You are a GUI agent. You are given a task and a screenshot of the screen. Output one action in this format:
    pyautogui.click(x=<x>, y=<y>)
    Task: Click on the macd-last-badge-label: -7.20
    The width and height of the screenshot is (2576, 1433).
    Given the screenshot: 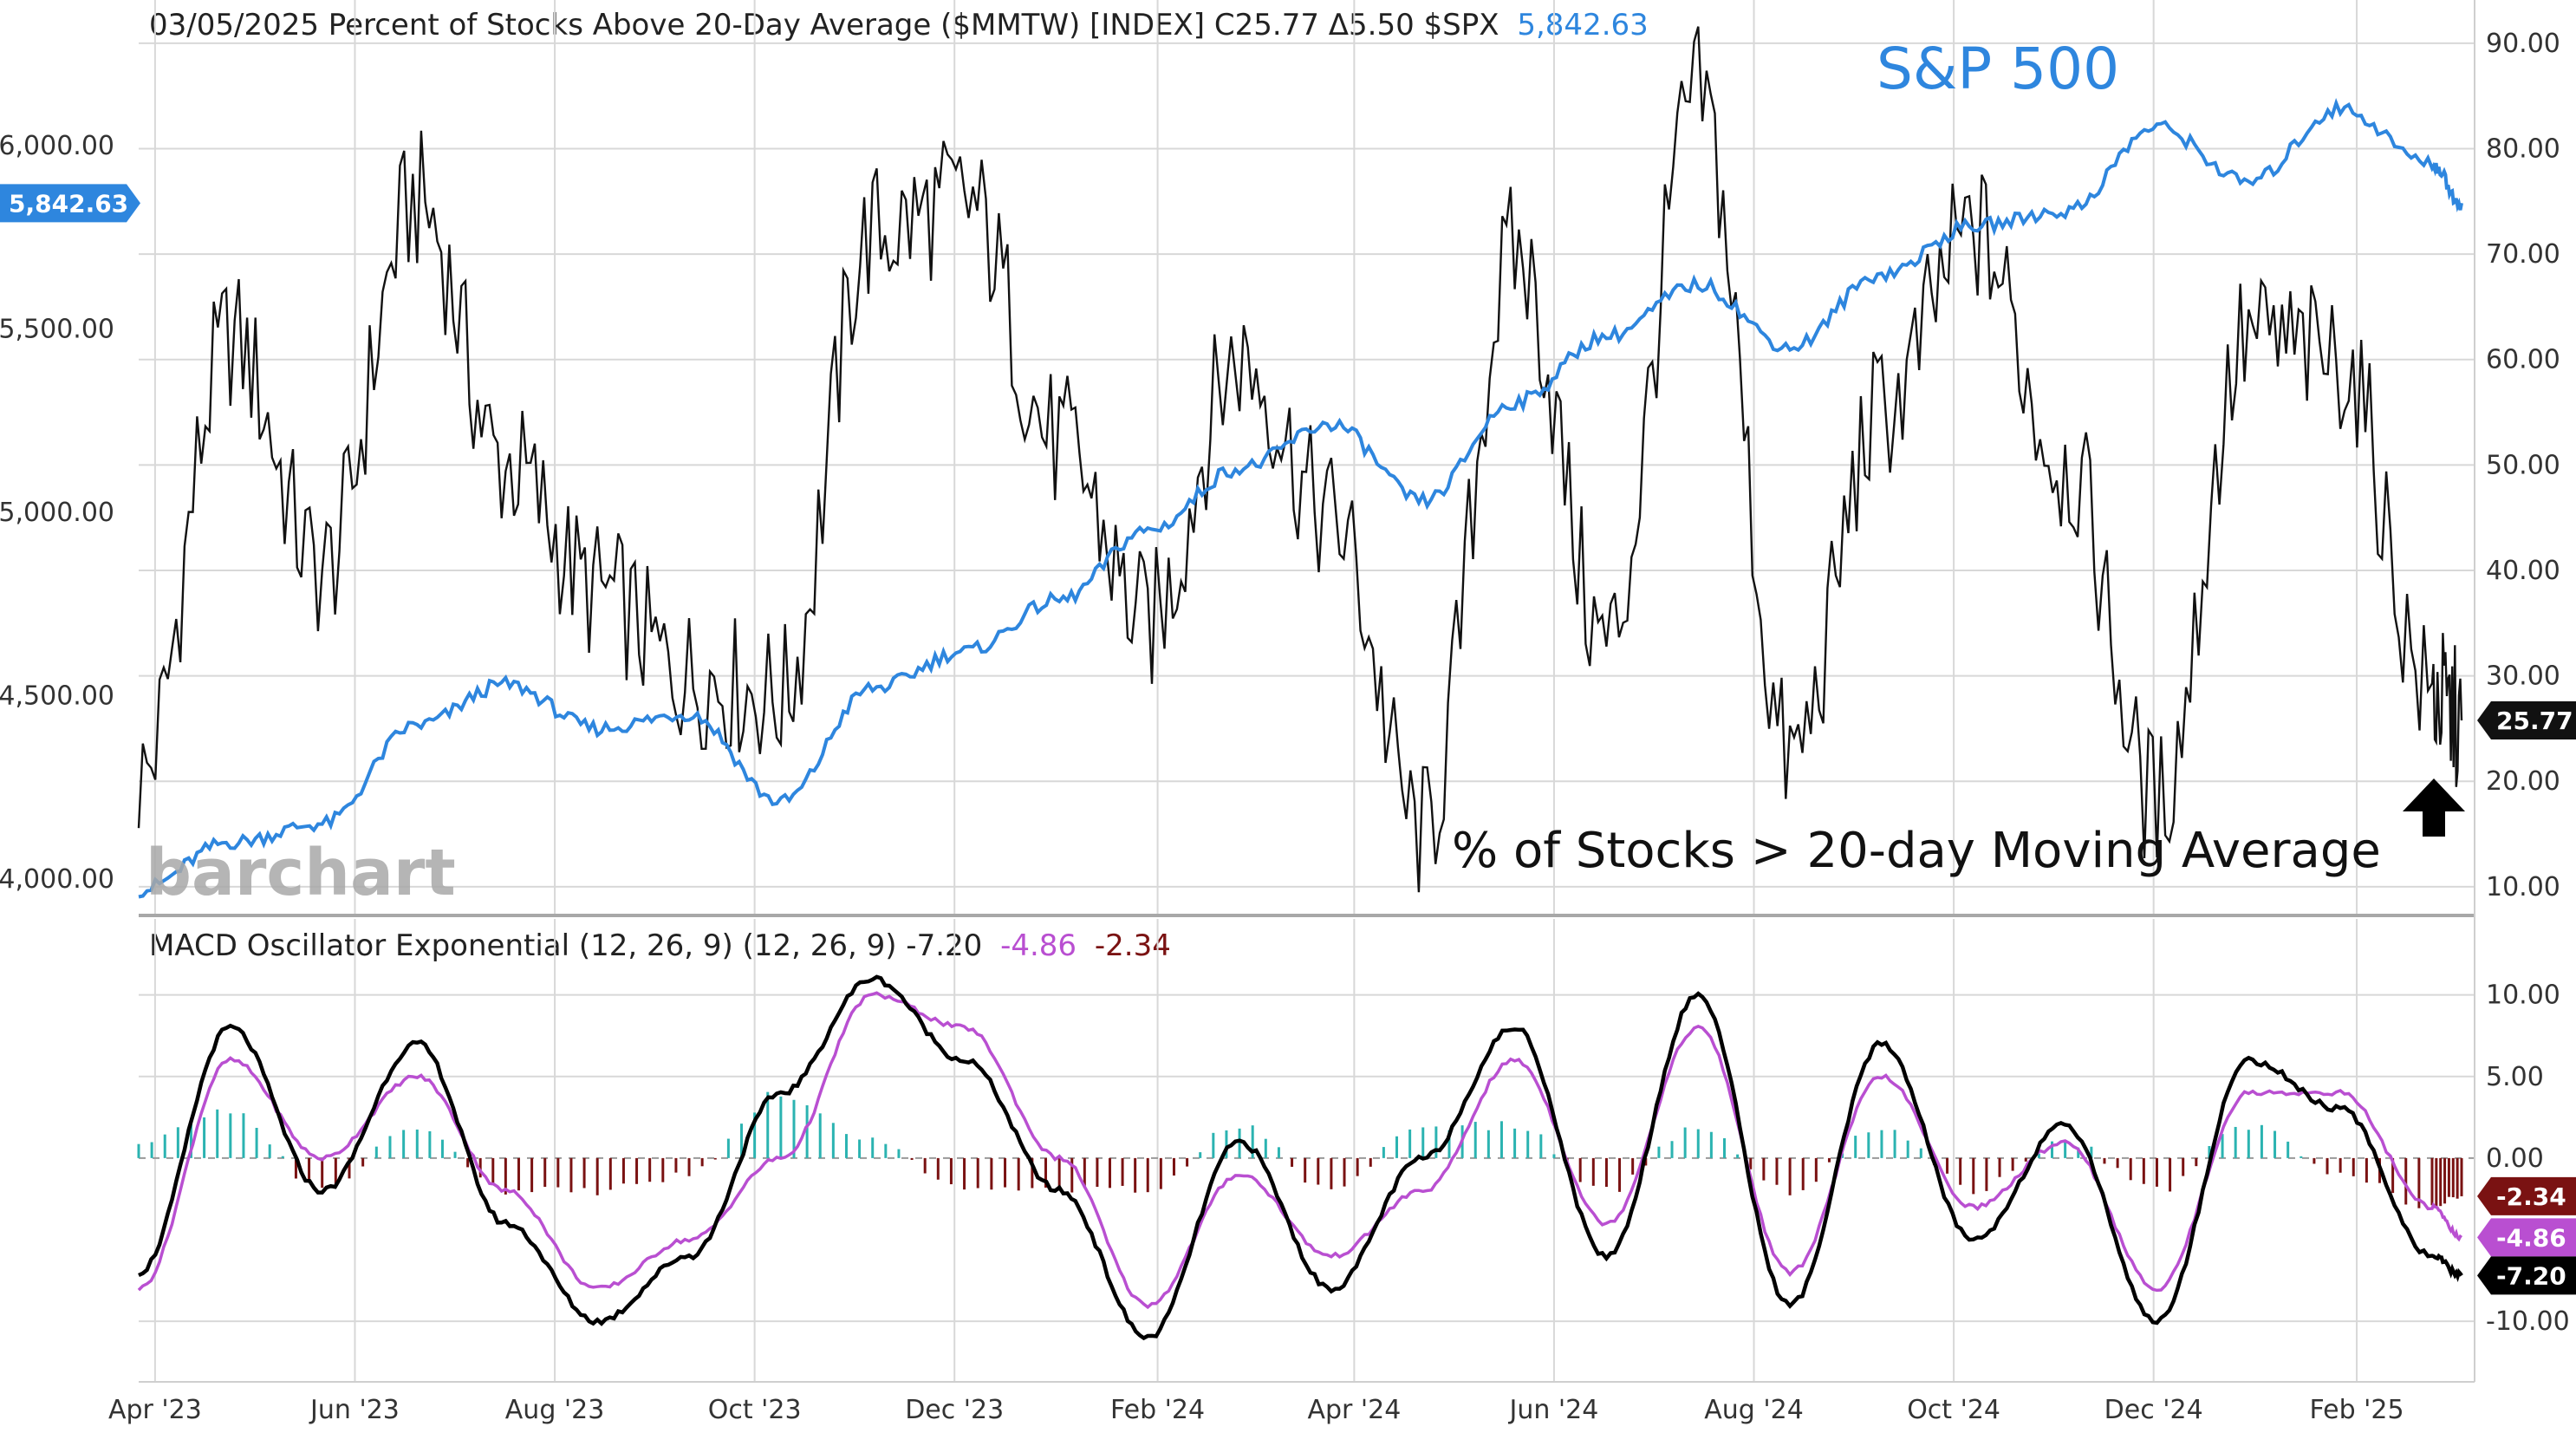 What is the action you would take?
    pyautogui.click(x=2531, y=1275)
    